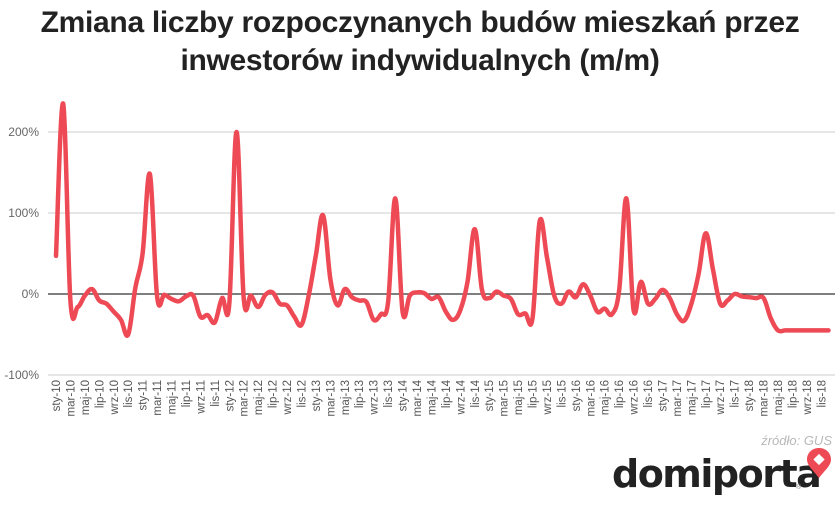 The width and height of the screenshot is (840, 505). Describe the element at coordinates (505, 398) in the screenshot. I see `x-tick-label: mar-15` at that location.